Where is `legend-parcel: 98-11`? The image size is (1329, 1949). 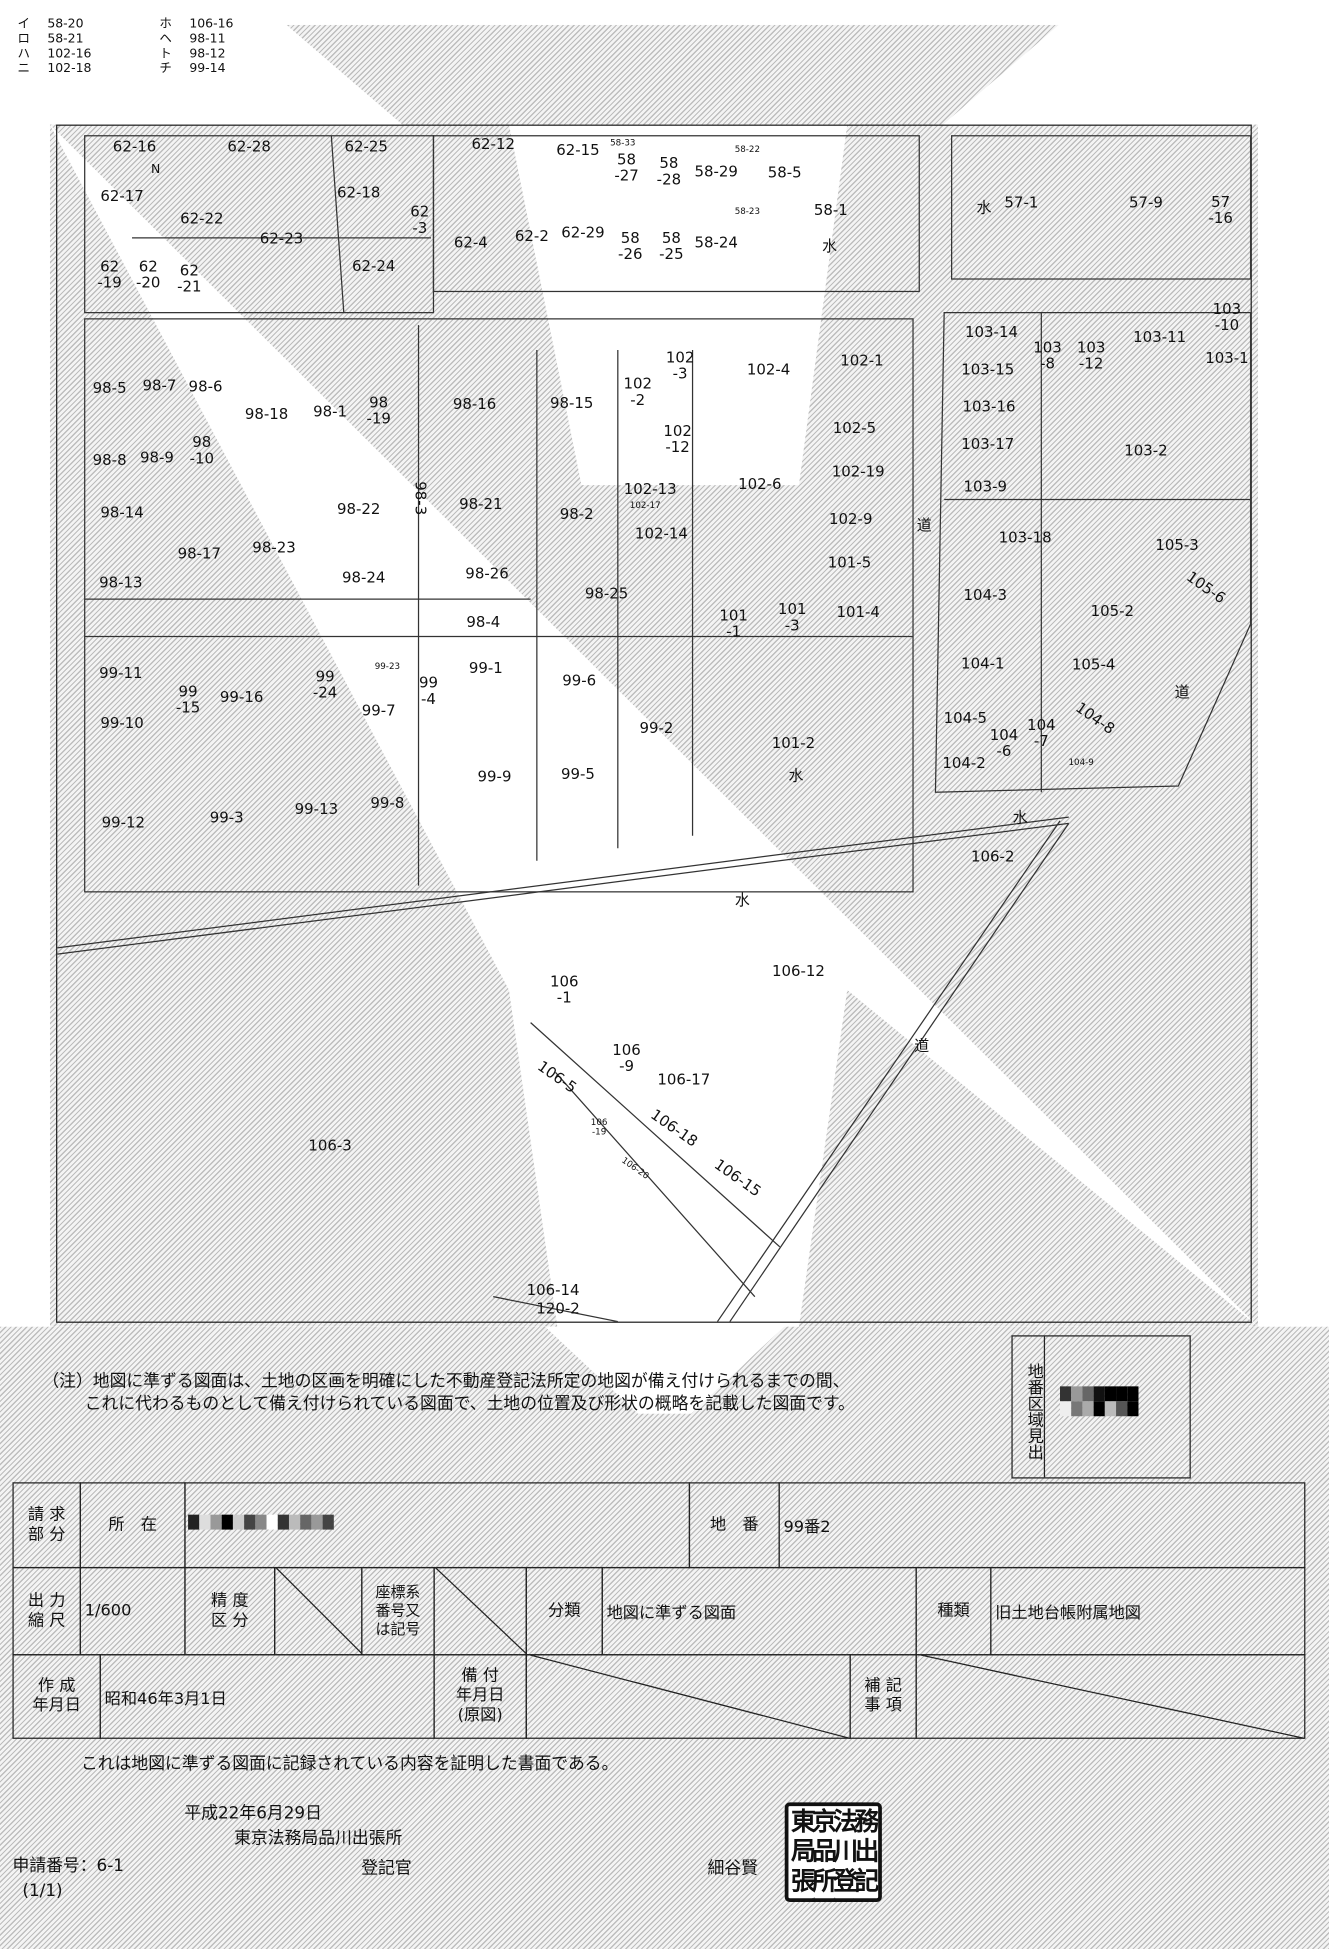 legend-parcel: 98-11 is located at coordinates (207, 39).